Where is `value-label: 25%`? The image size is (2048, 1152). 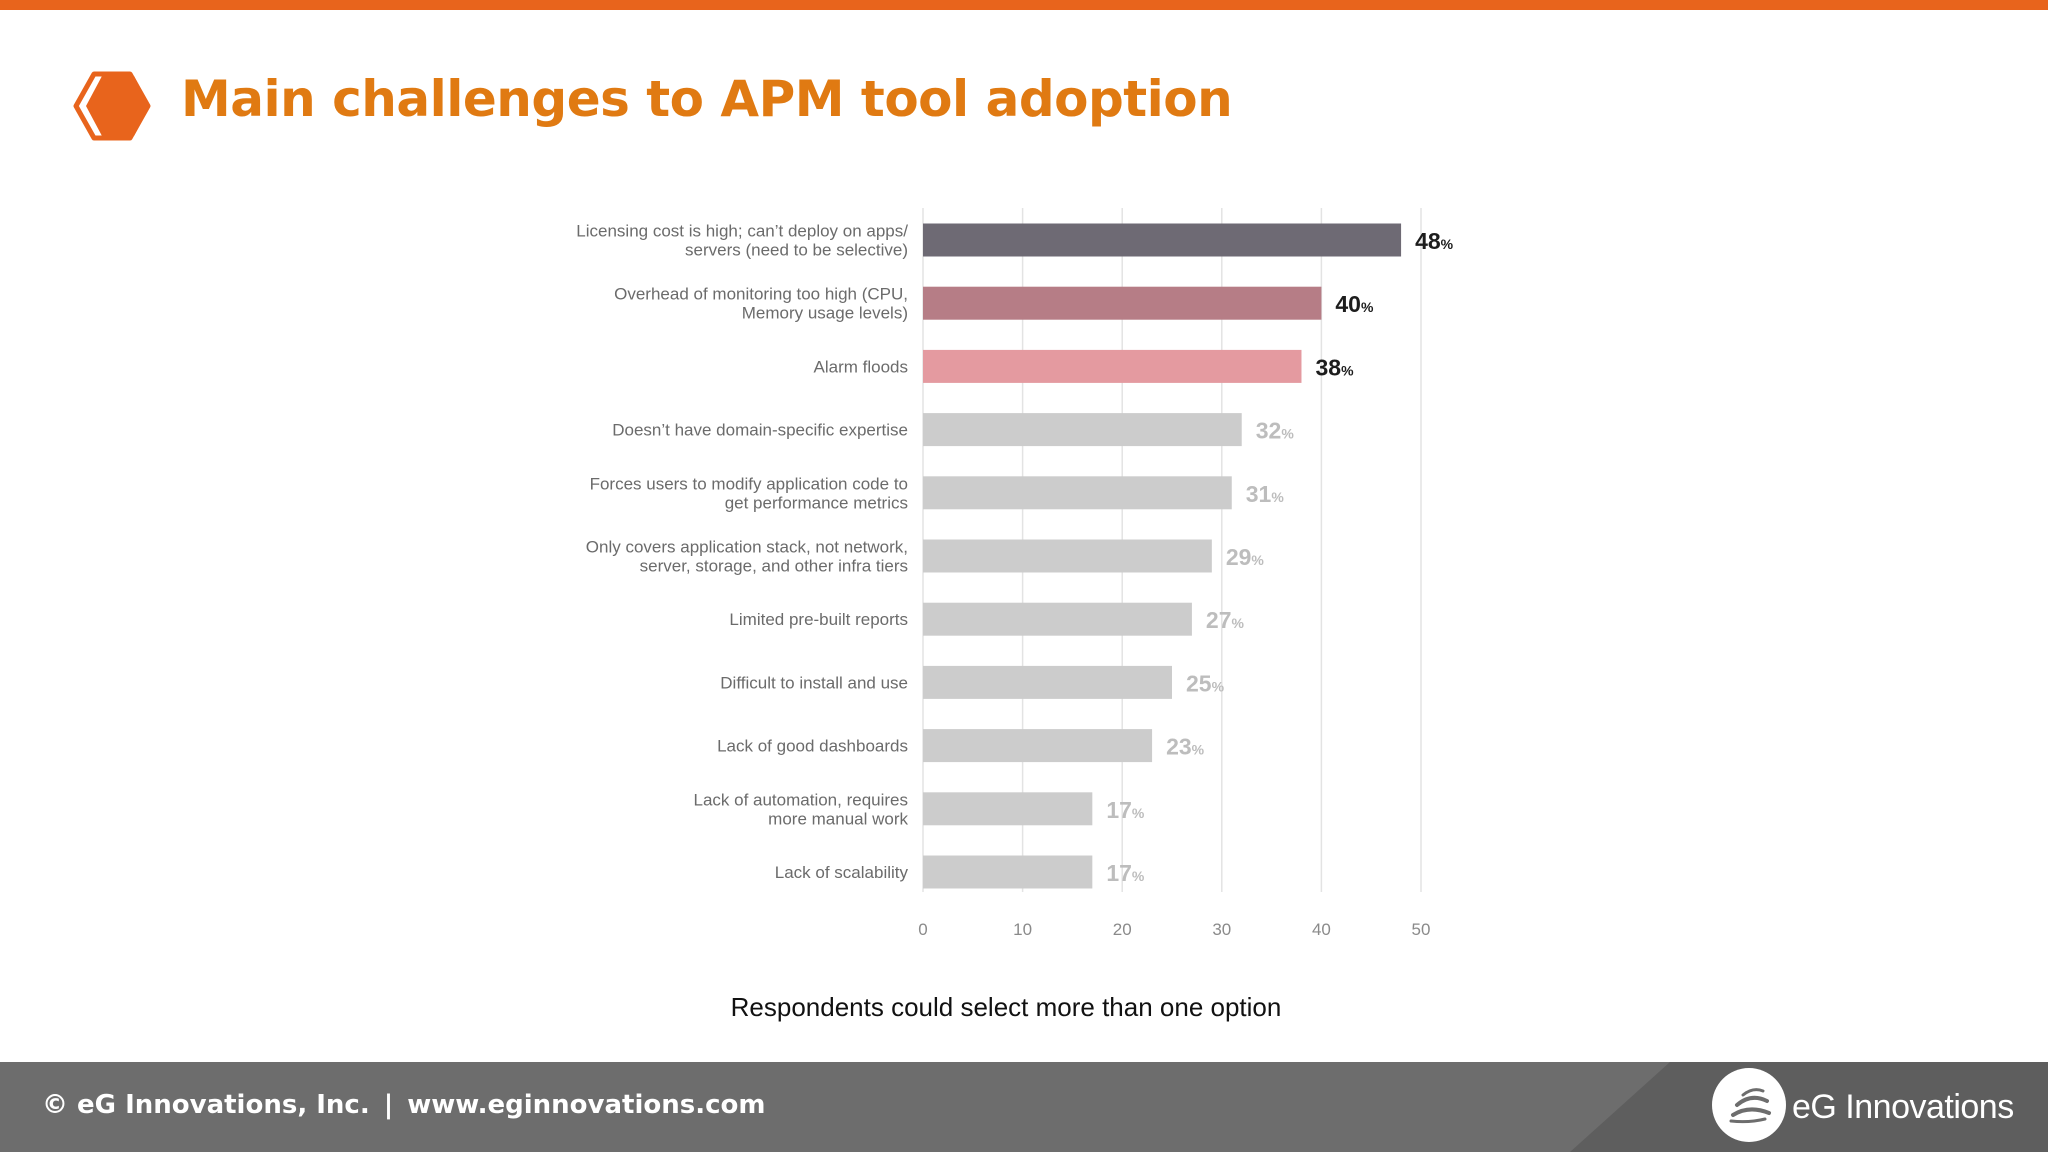 value-label: 25% is located at coordinates (1205, 683).